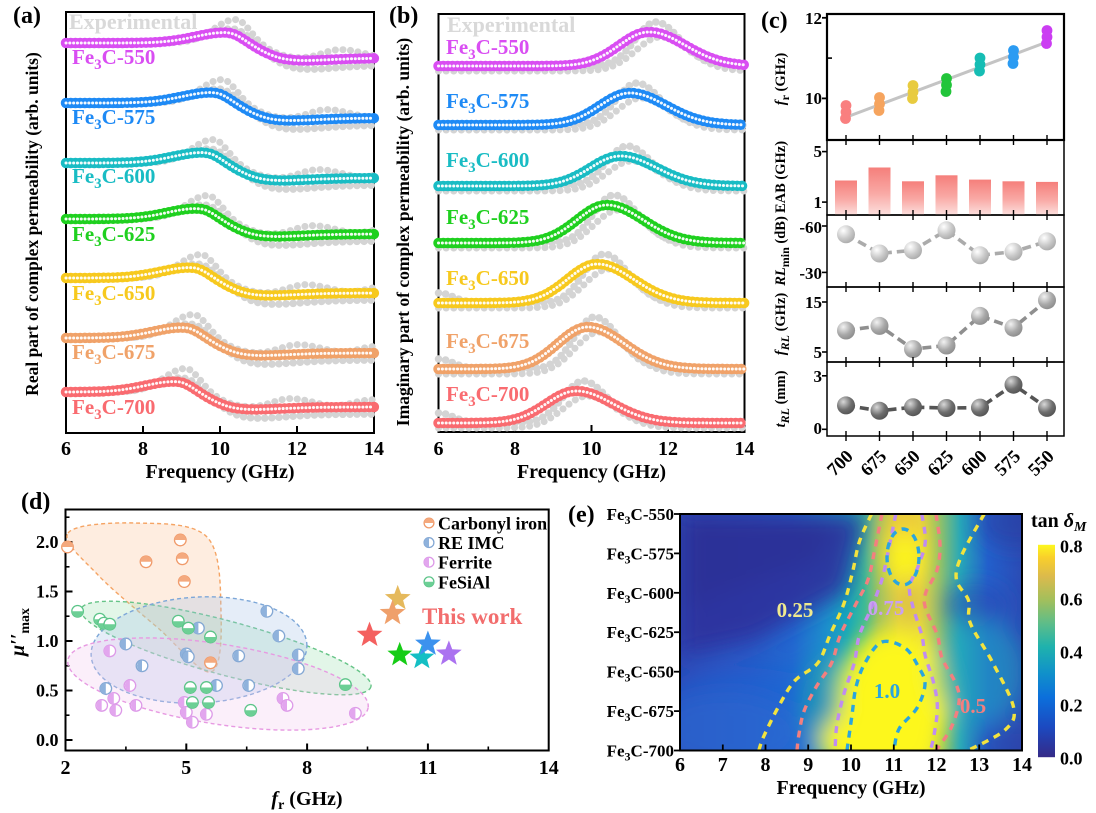 Image resolution: width=1096 pixels, height=813 pixels. Describe the element at coordinates (818, 202) in the screenshot. I see `svg-text: 1` at that location.